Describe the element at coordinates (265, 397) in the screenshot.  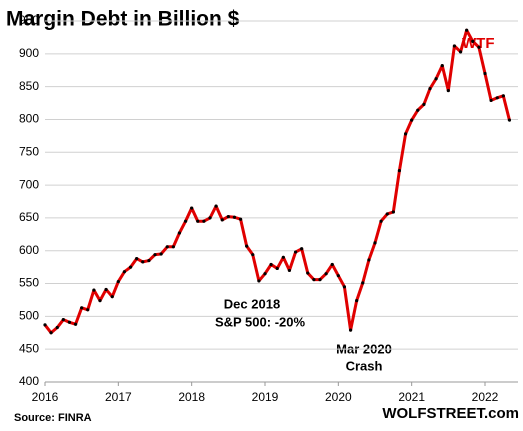
I see `x-tick-label: 2019` at that location.